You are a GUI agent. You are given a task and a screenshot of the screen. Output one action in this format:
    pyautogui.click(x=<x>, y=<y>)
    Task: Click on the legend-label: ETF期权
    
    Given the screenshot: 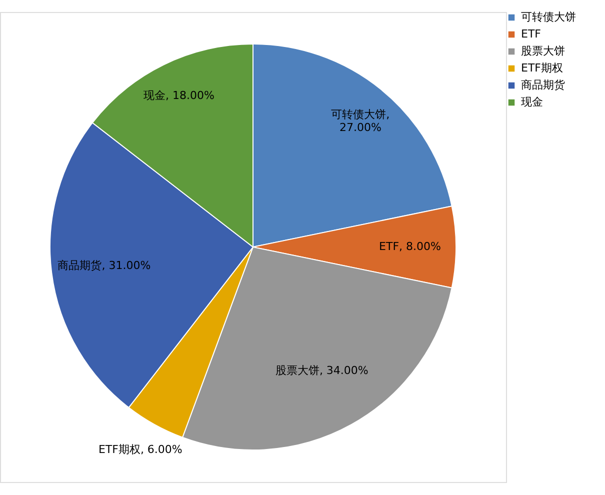 What is the action you would take?
    pyautogui.click(x=542, y=68)
    